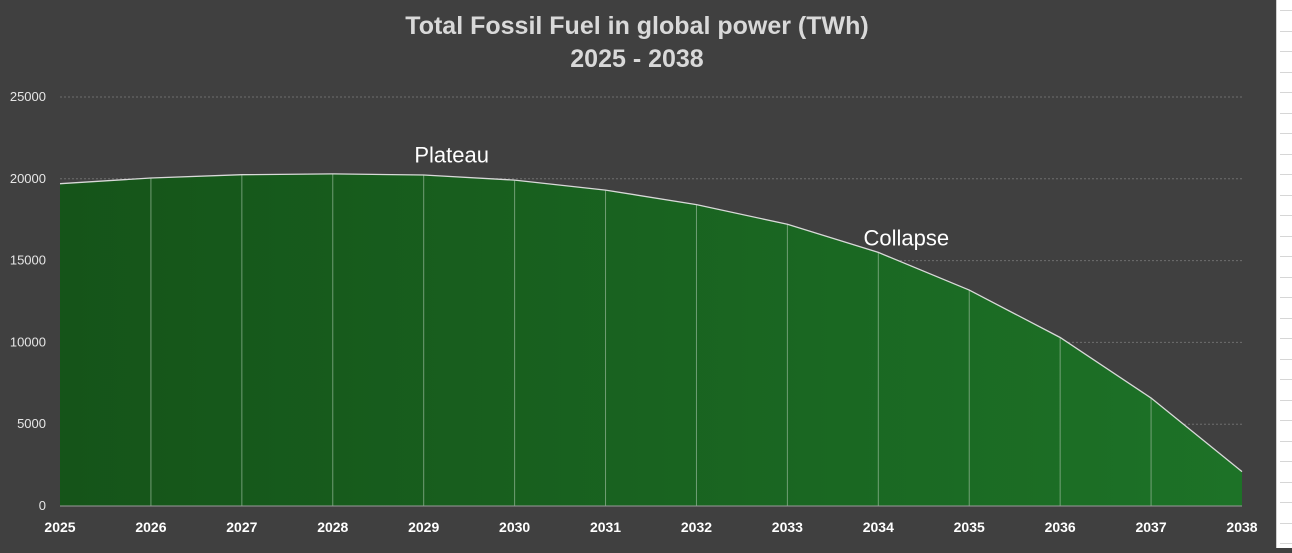 The image size is (1292, 553). What do you see at coordinates (637, 59) in the screenshot?
I see `chart-subtitle: 2025 - 2038` at bounding box center [637, 59].